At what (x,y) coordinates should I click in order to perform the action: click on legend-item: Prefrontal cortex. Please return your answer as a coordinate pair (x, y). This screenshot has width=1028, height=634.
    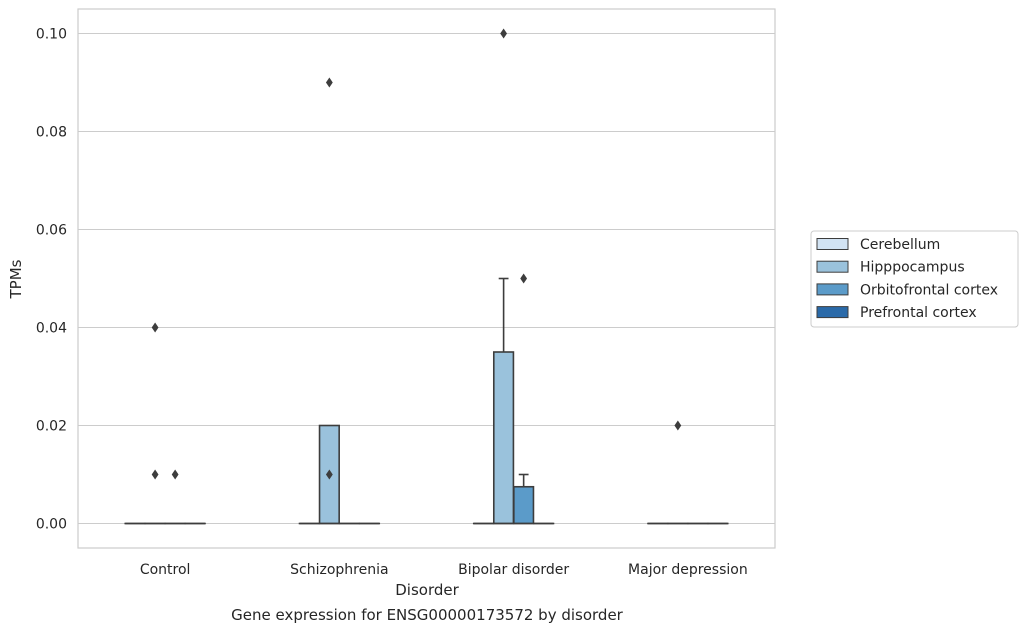
    Looking at the image, I should click on (896, 313).